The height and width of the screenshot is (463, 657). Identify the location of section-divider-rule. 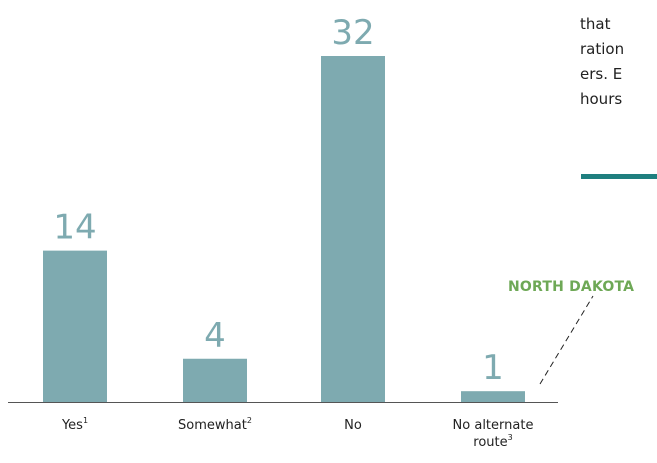
(619, 176).